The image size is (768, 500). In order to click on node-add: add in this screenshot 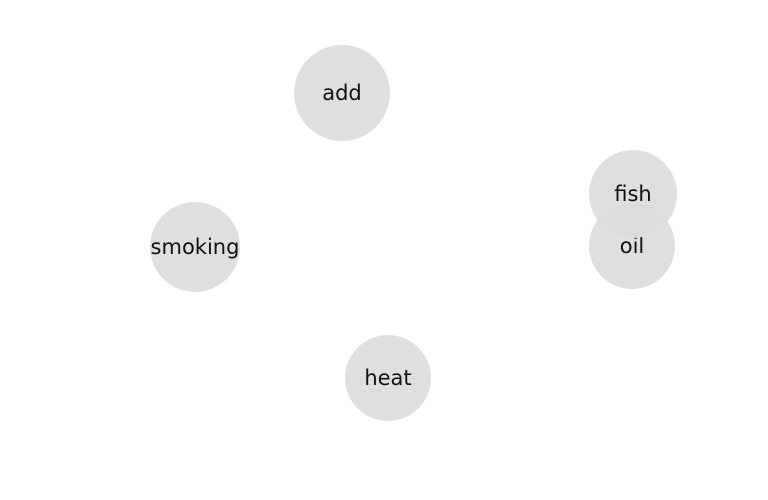, I will do `click(342, 93)`.